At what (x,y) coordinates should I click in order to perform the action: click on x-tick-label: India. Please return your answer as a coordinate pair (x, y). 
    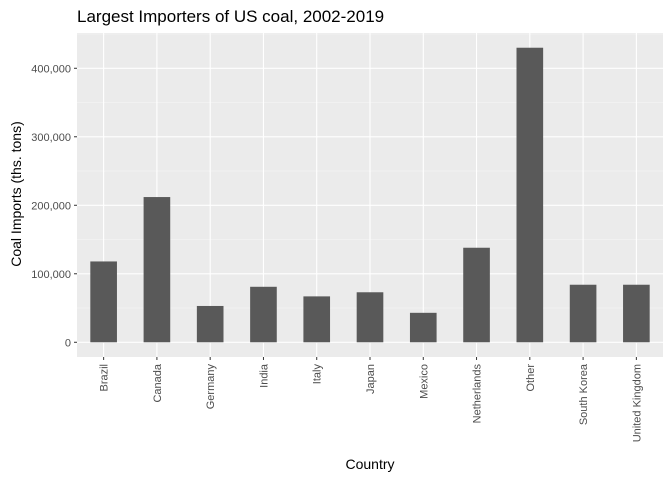
    Looking at the image, I should click on (264, 375).